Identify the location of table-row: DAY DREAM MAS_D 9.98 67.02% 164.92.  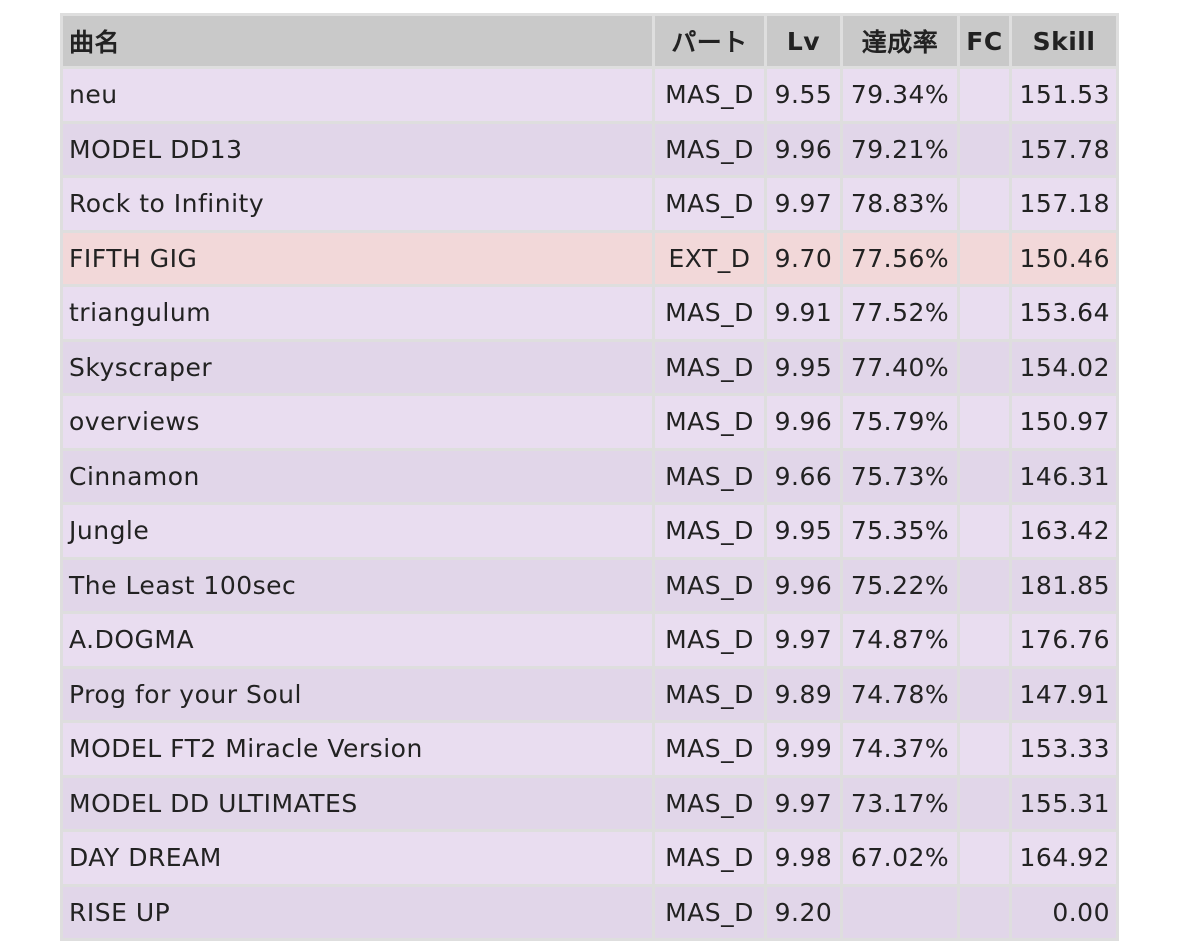
(589, 858).